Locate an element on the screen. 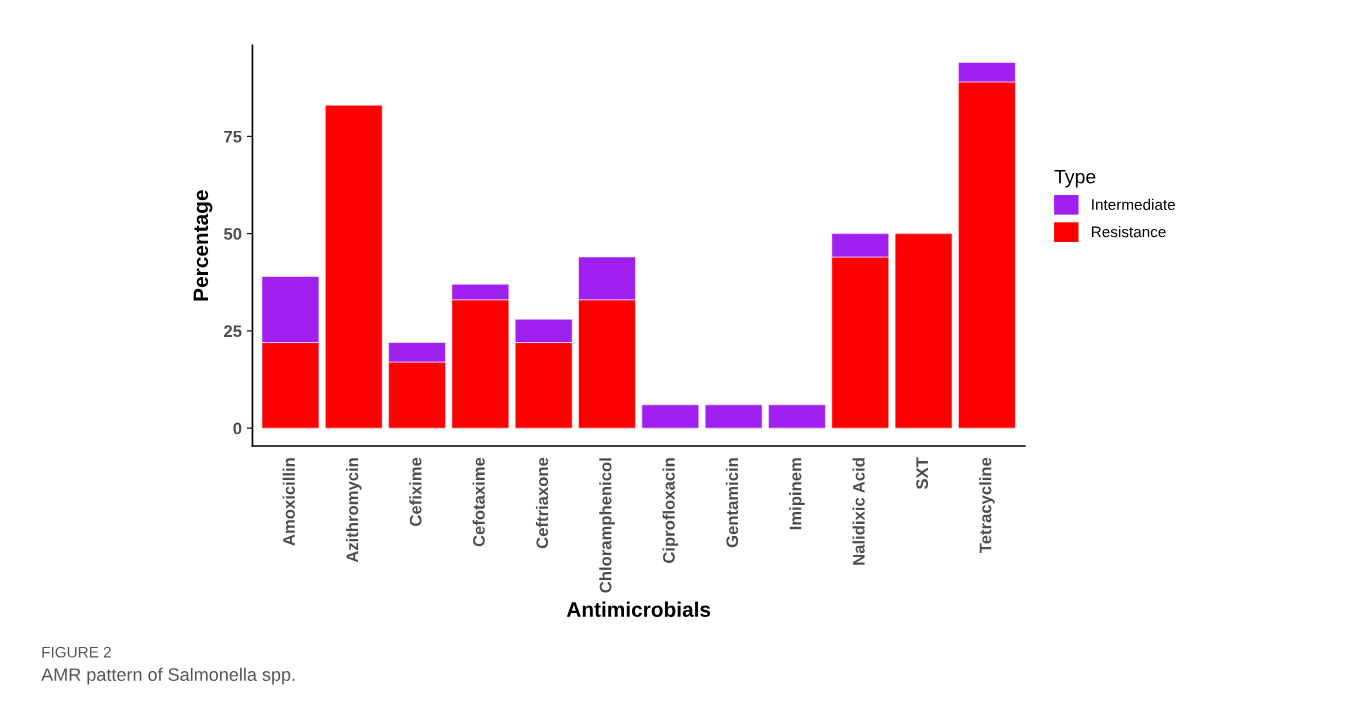 This screenshot has height=708, width=1372. x-tick-label: Chloramphenicol is located at coordinates (607, 525).